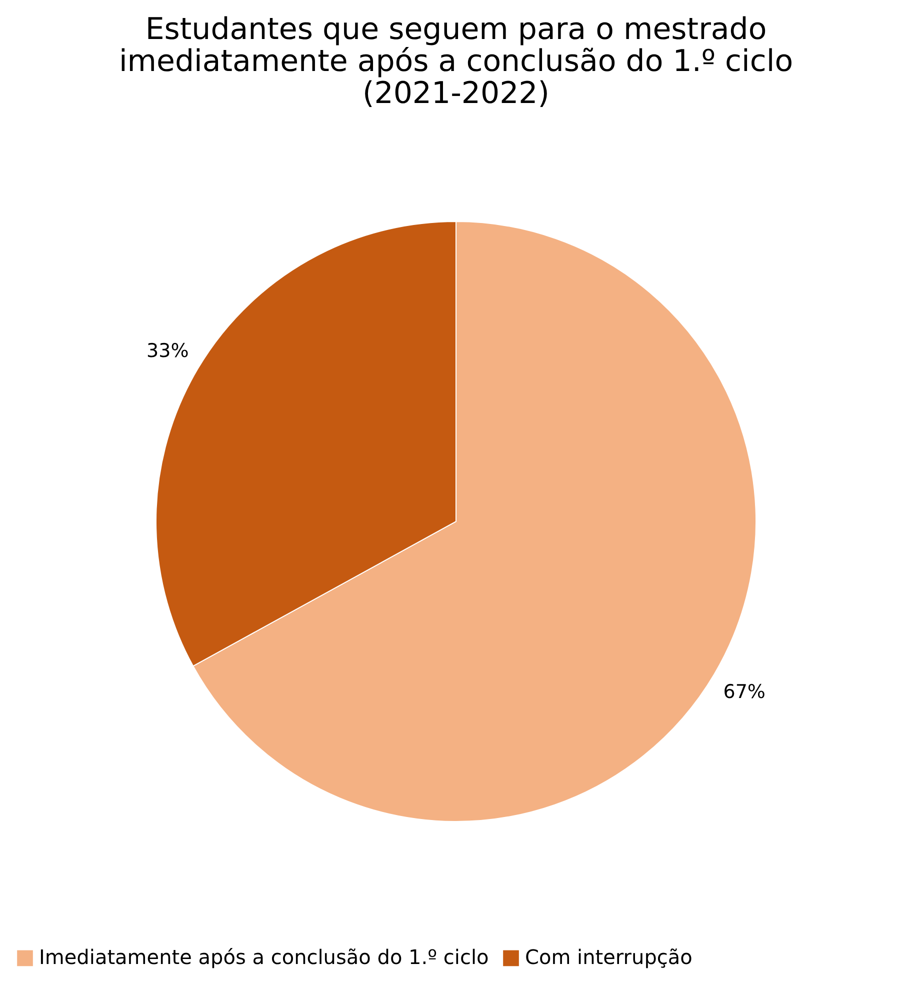 The height and width of the screenshot is (985, 912). What do you see at coordinates (744, 692) in the screenshot?
I see `data-label: 67%` at bounding box center [744, 692].